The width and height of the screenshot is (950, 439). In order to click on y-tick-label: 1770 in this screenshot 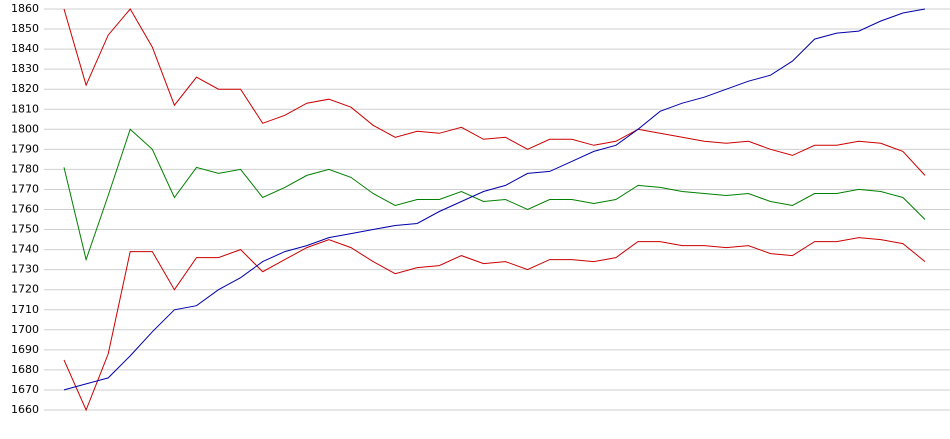, I will do `click(25, 188)`.